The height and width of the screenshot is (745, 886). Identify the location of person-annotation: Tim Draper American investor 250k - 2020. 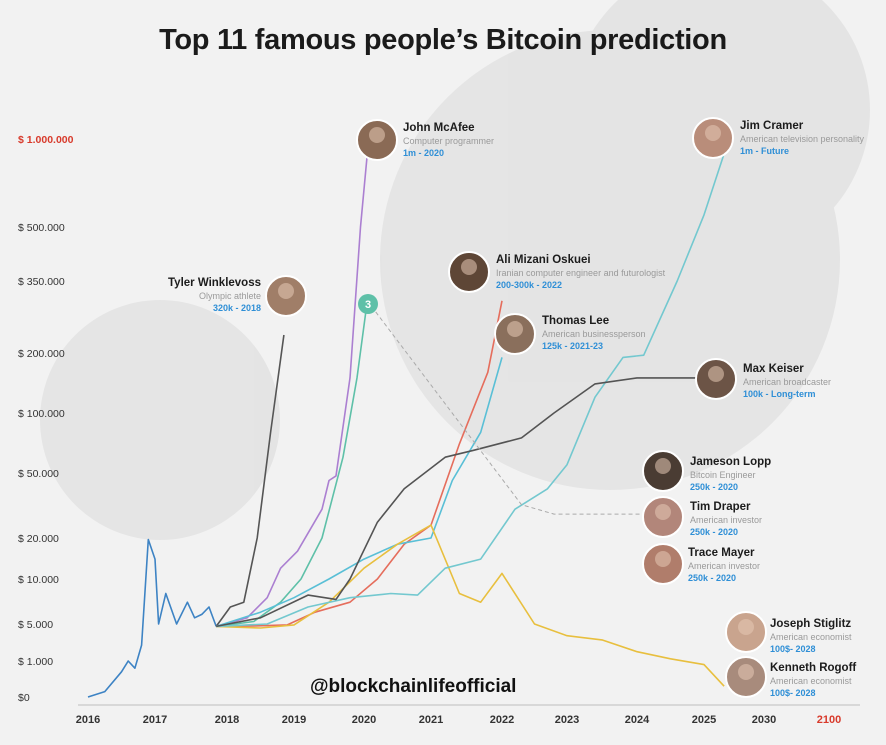
(702, 517).